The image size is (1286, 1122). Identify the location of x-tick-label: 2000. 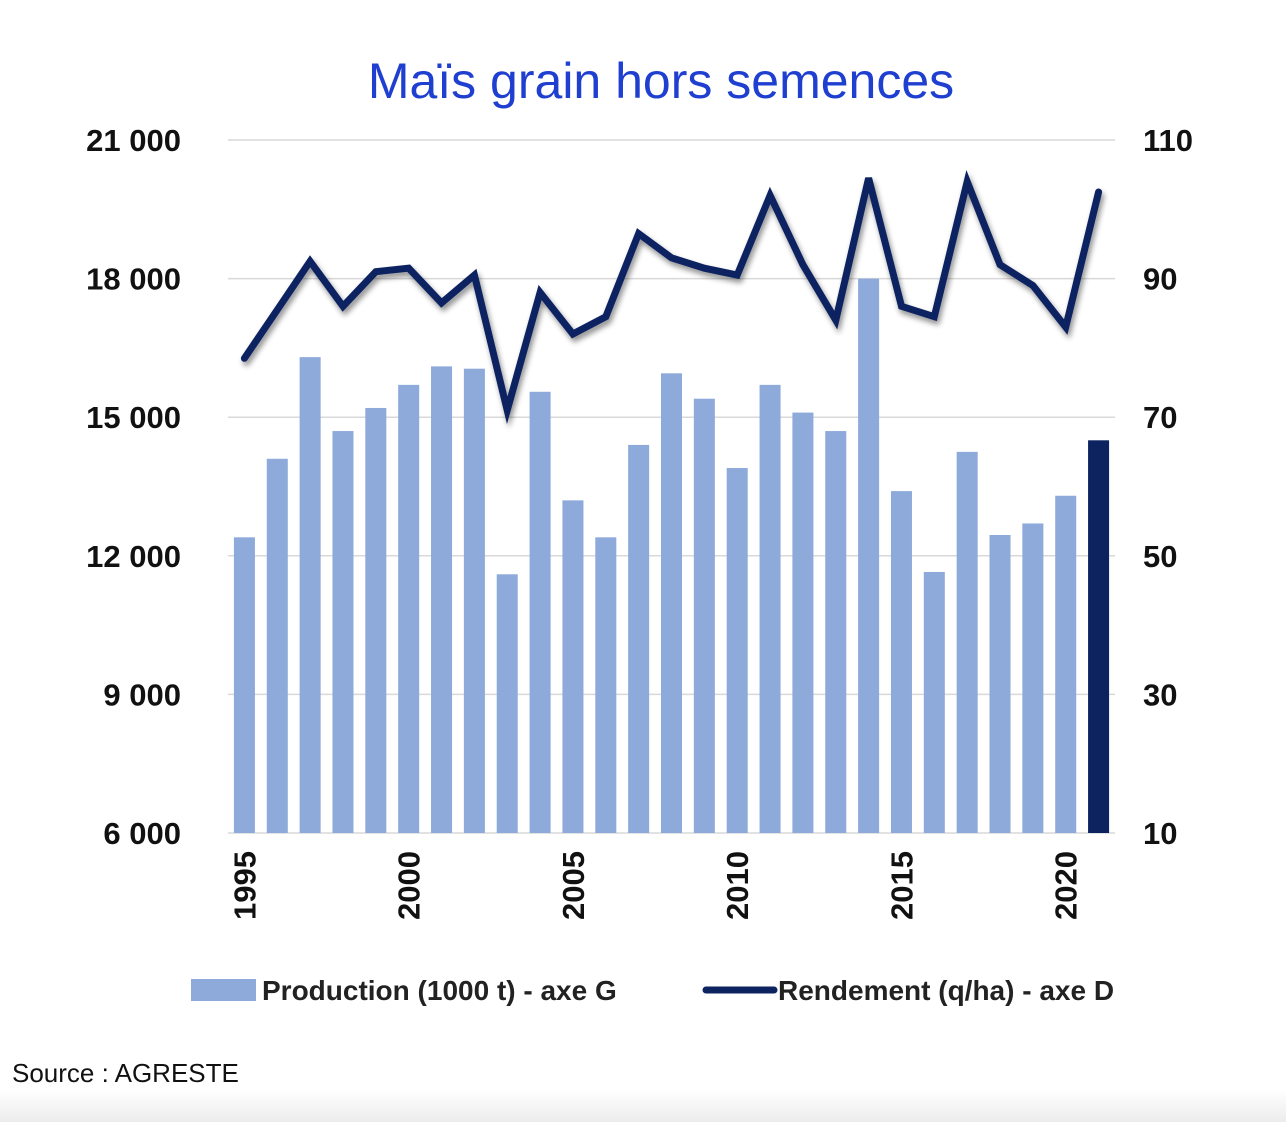
(409, 885).